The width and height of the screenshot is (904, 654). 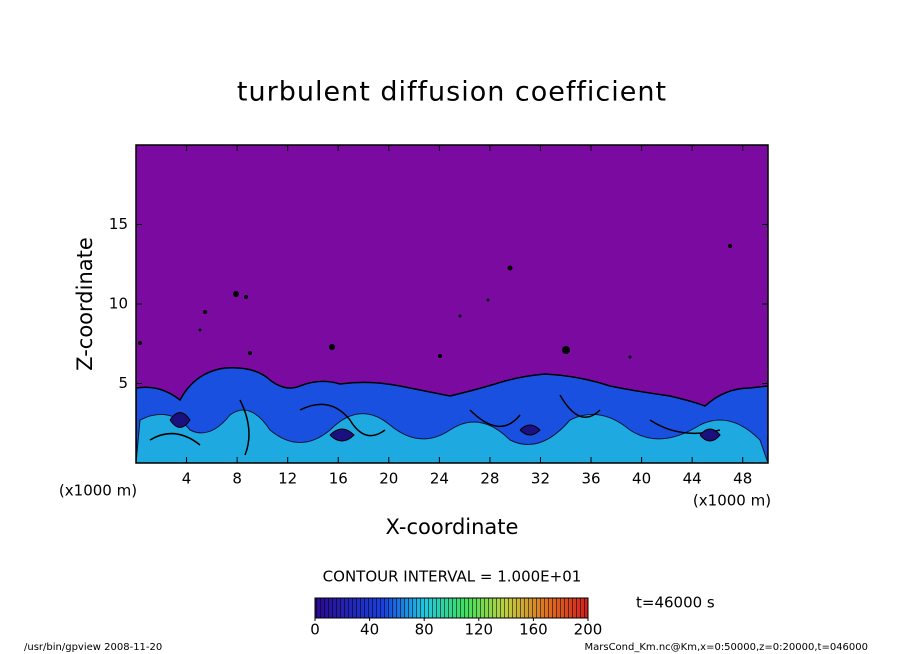 What do you see at coordinates (452, 92) in the screenshot?
I see `chart-title: turbulent diffusion coefficient` at bounding box center [452, 92].